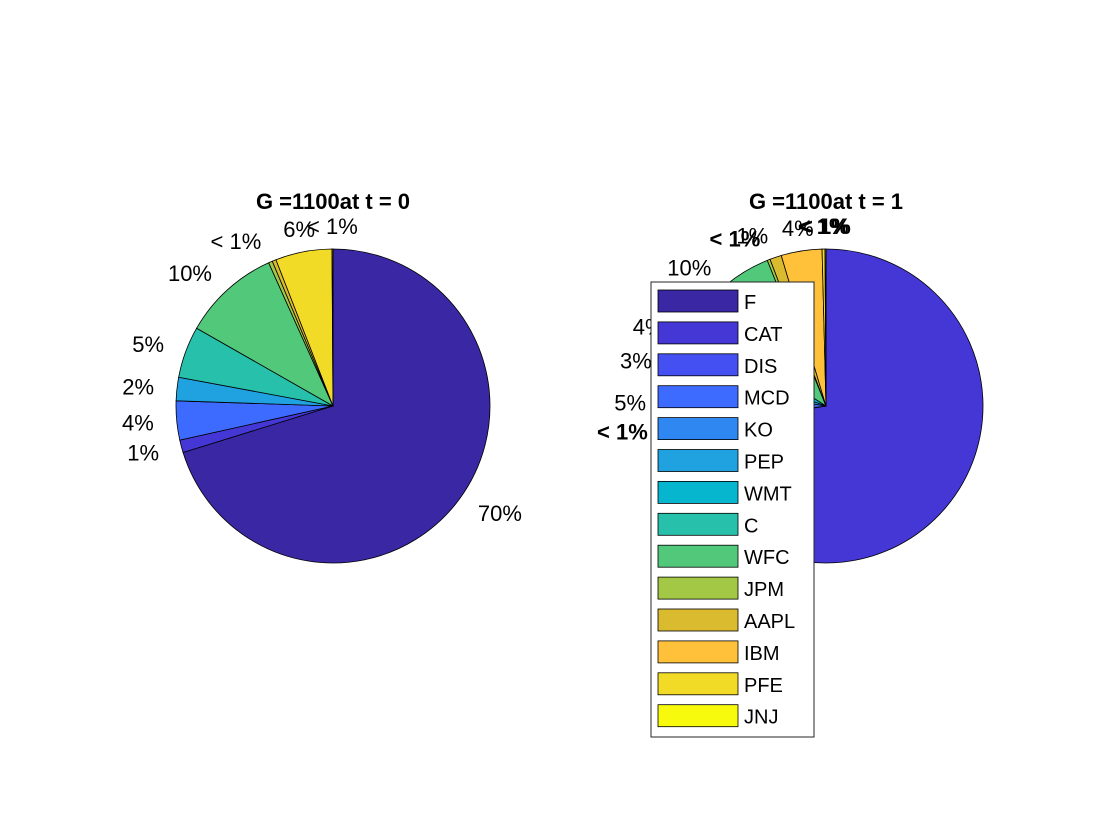 The image size is (1120, 840). I want to click on legend-label-jpm: JPM, so click(764, 590).